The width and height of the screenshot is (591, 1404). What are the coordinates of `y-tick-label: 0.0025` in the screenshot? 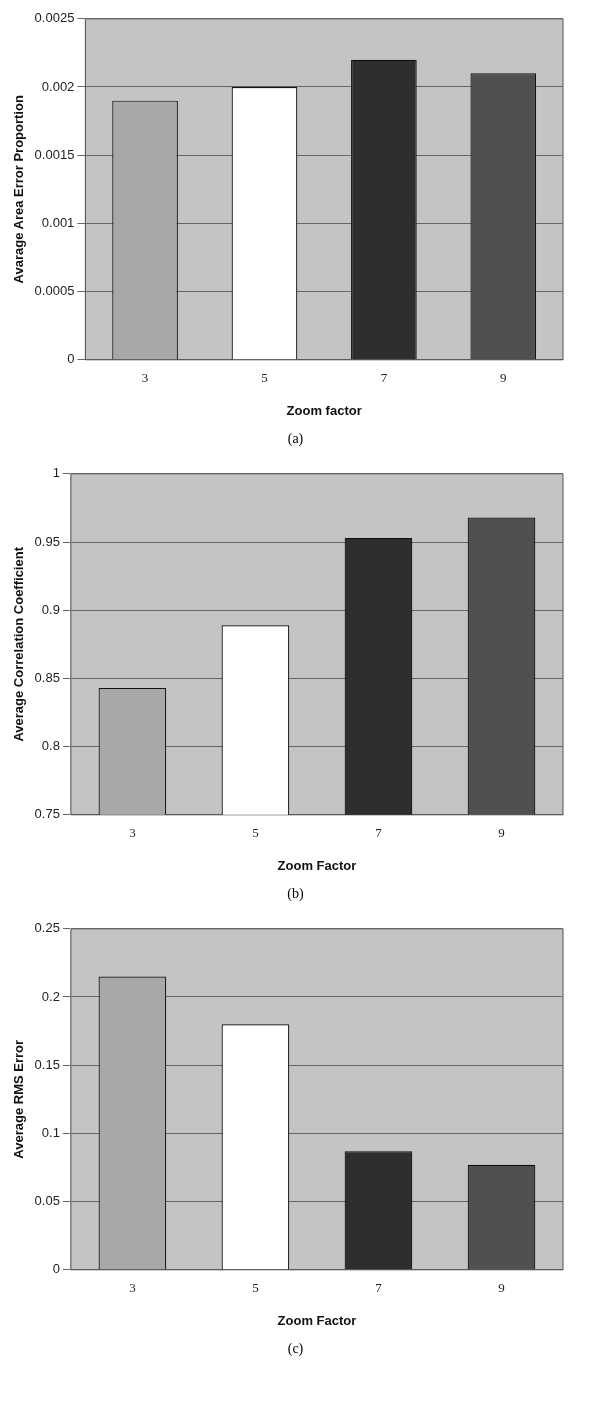 It's located at (54, 18).